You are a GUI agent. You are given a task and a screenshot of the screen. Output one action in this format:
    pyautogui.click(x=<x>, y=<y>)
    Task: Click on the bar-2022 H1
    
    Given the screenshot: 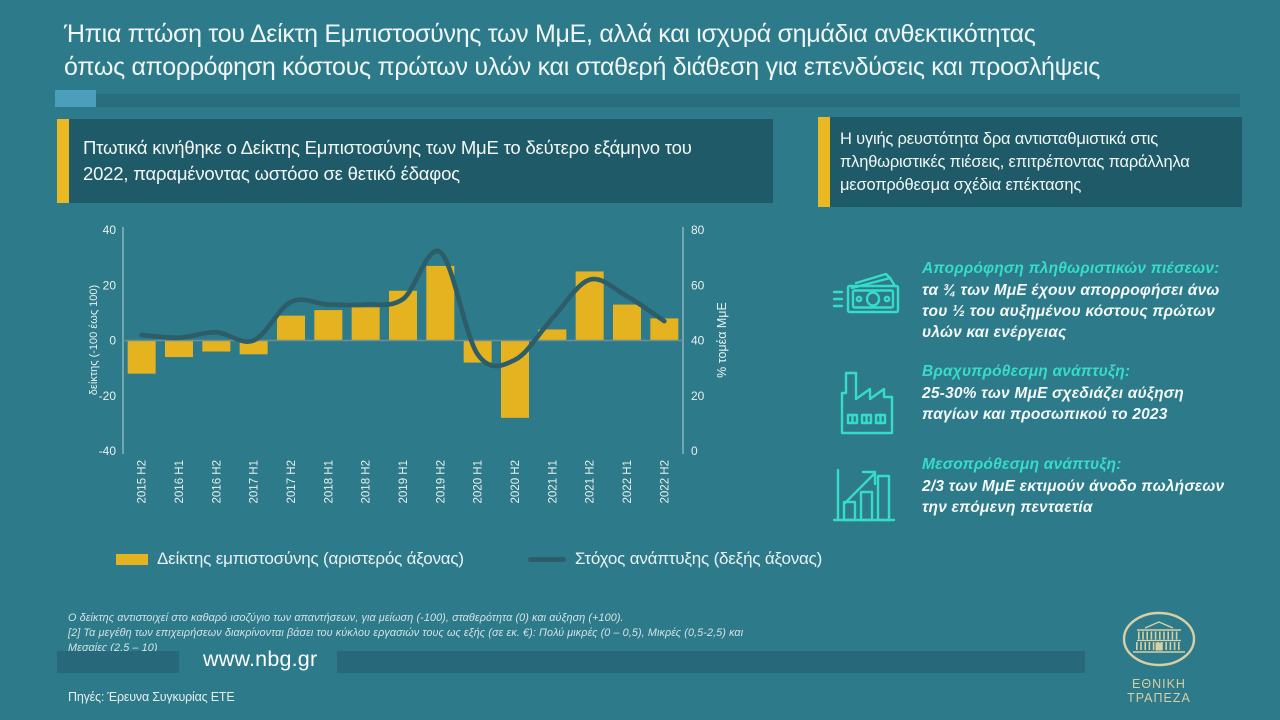 What is the action you would take?
    pyautogui.click(x=627, y=322)
    